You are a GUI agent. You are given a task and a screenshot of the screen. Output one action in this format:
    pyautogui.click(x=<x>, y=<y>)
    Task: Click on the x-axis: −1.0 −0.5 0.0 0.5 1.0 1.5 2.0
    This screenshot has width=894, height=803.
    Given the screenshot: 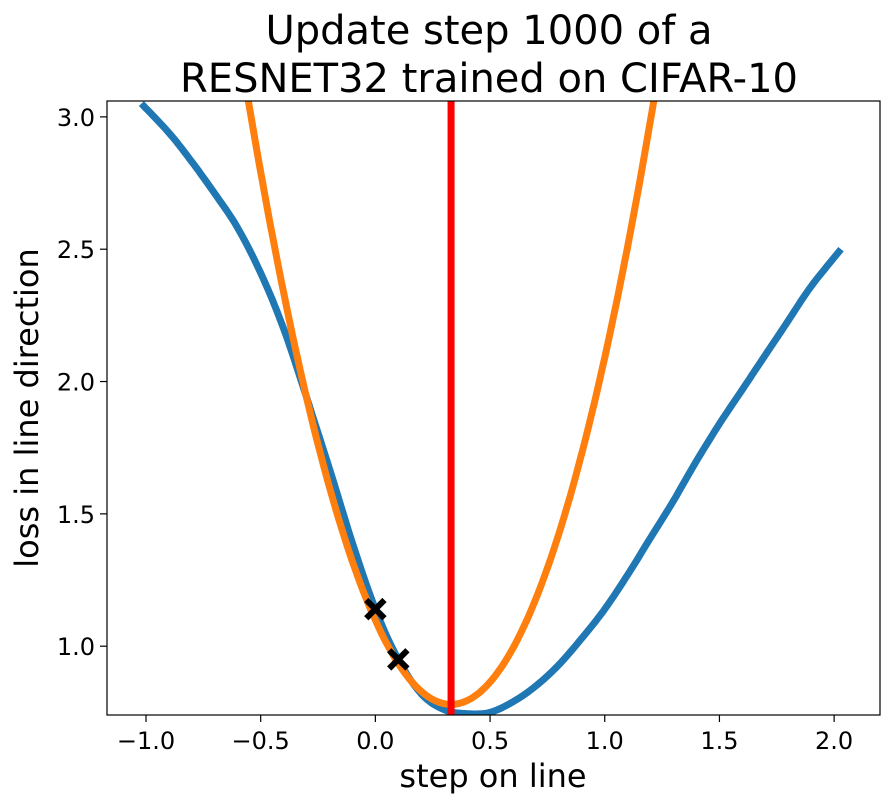 What is the action you would take?
    pyautogui.click(x=485, y=735)
    